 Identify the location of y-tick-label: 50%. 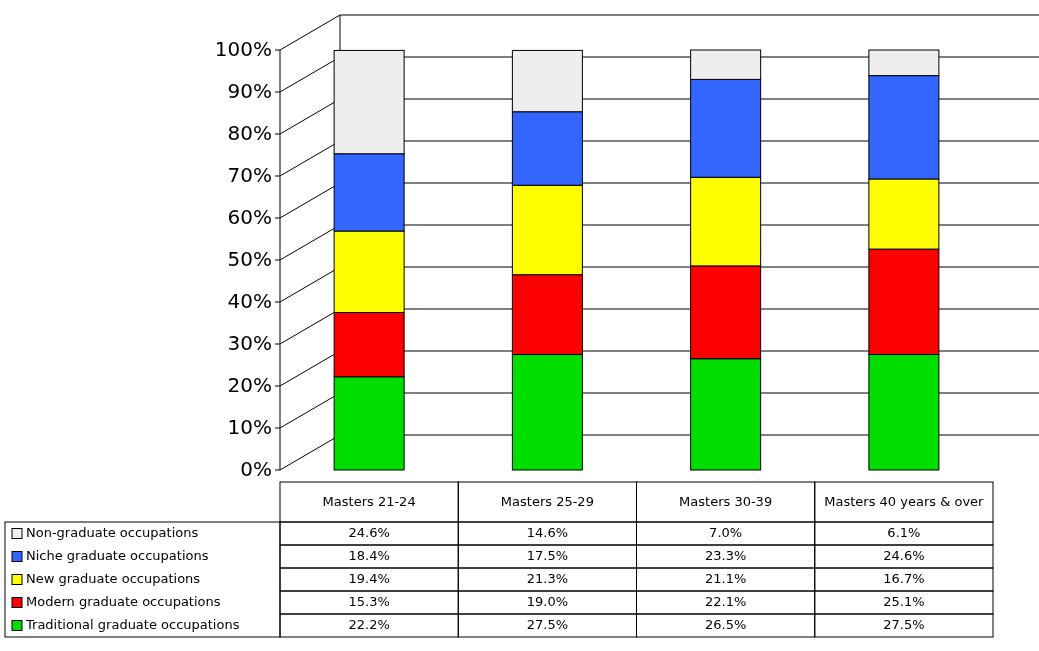
(249, 258).